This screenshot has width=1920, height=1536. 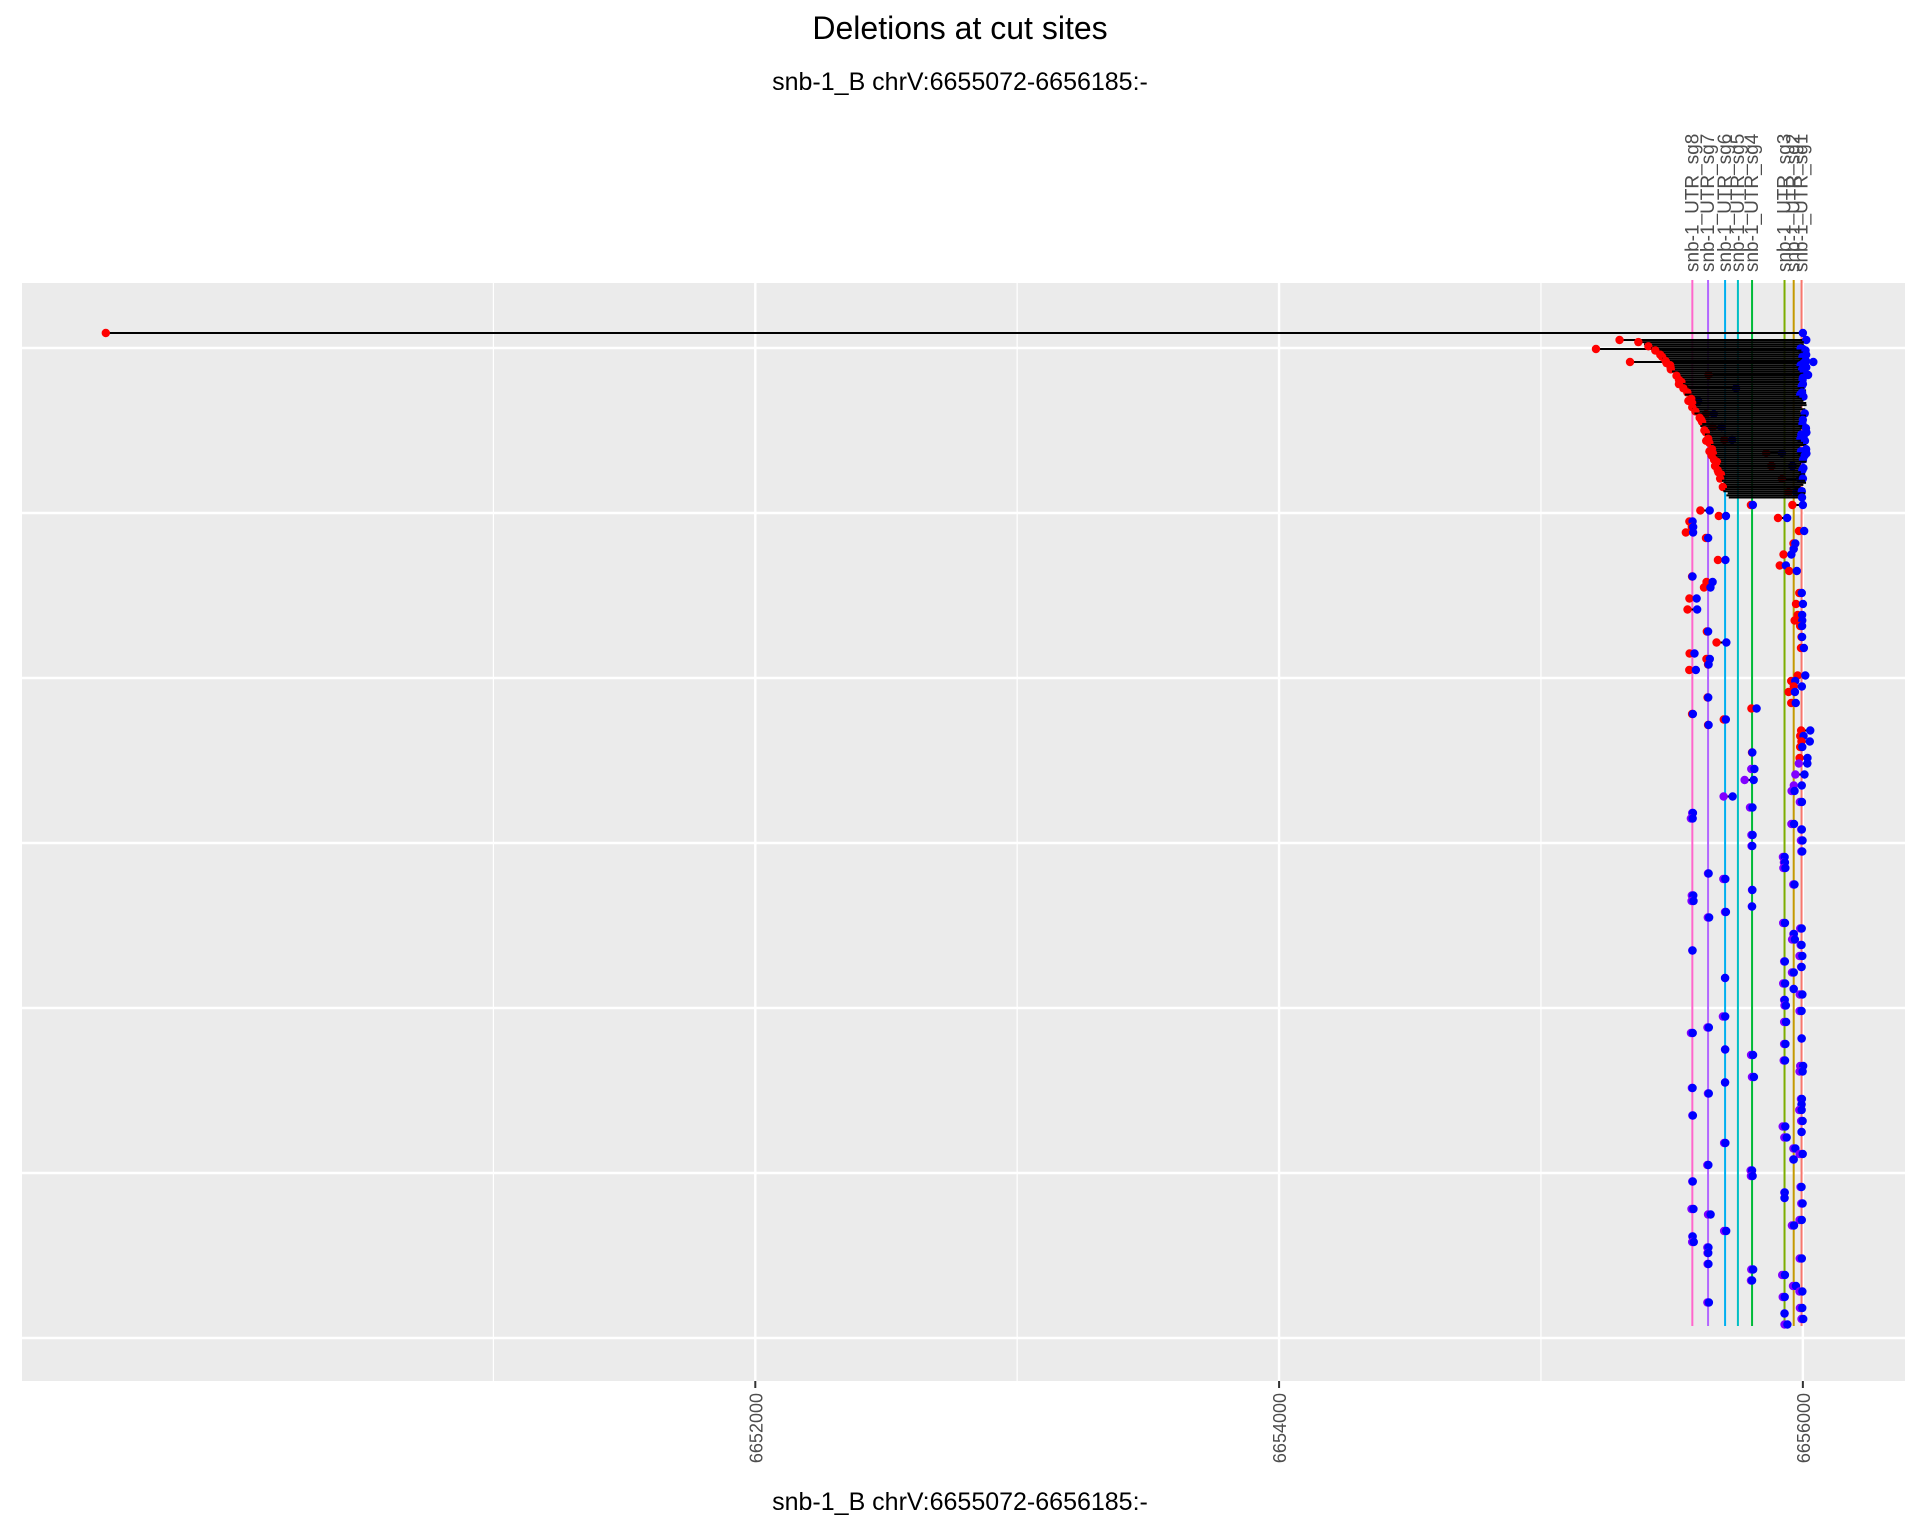 What do you see at coordinates (1725, 203) in the screenshot?
I see `guide-label: snb-1_UTR_sg6` at bounding box center [1725, 203].